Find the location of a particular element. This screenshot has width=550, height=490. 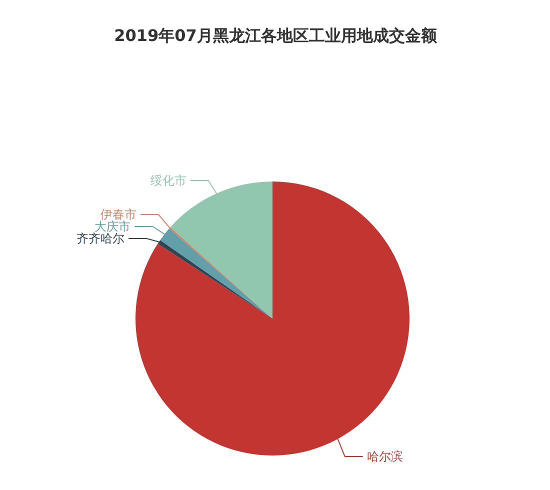

slice-label: 伊春市 is located at coordinates (118, 215).